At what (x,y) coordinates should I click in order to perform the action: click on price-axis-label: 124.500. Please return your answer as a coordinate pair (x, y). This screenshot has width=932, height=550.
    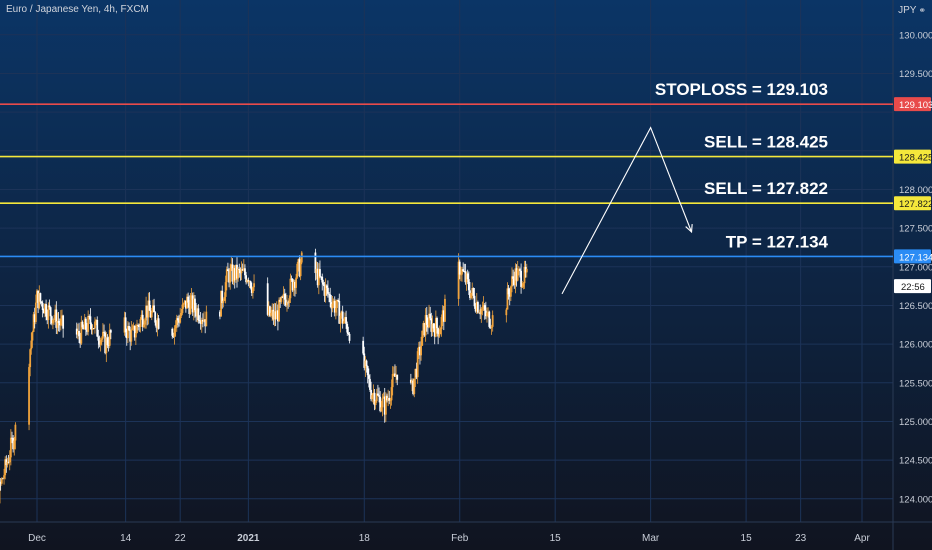
    Looking at the image, I should click on (915, 461).